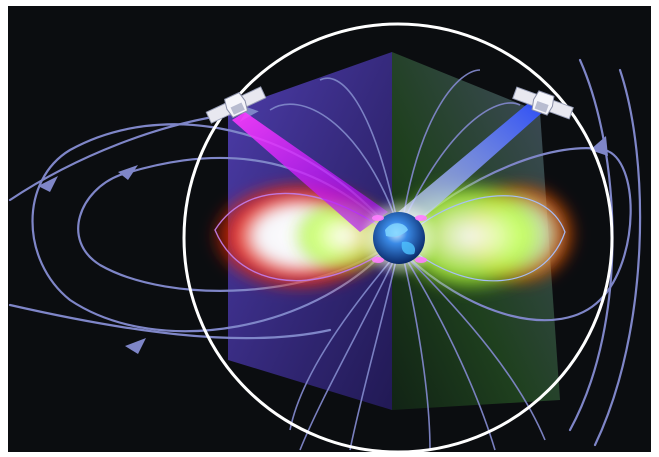 This screenshot has width=659, height=457. Describe the element at coordinates (310, 172) in the screenshot. I see `satellite-beam-left` at that location.